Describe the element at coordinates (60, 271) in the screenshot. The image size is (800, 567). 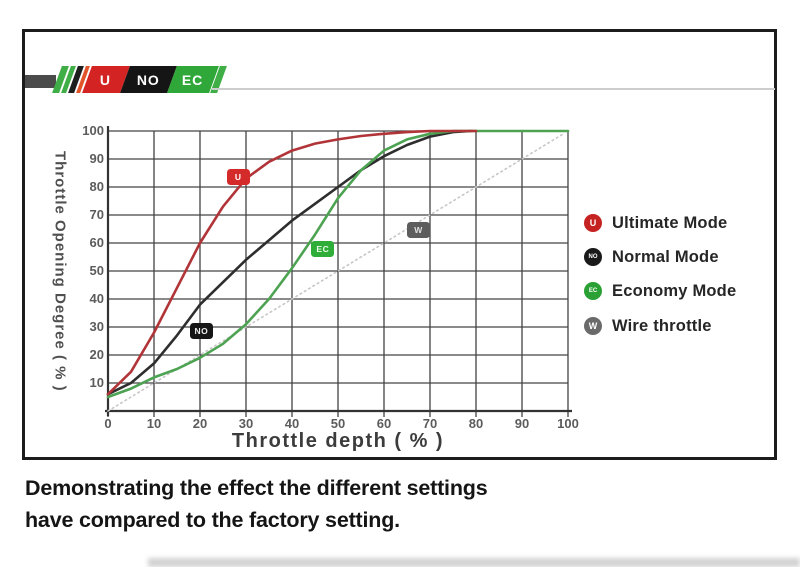
I see `y-axis-title: Throttle Opening Degree ( % )` at that location.